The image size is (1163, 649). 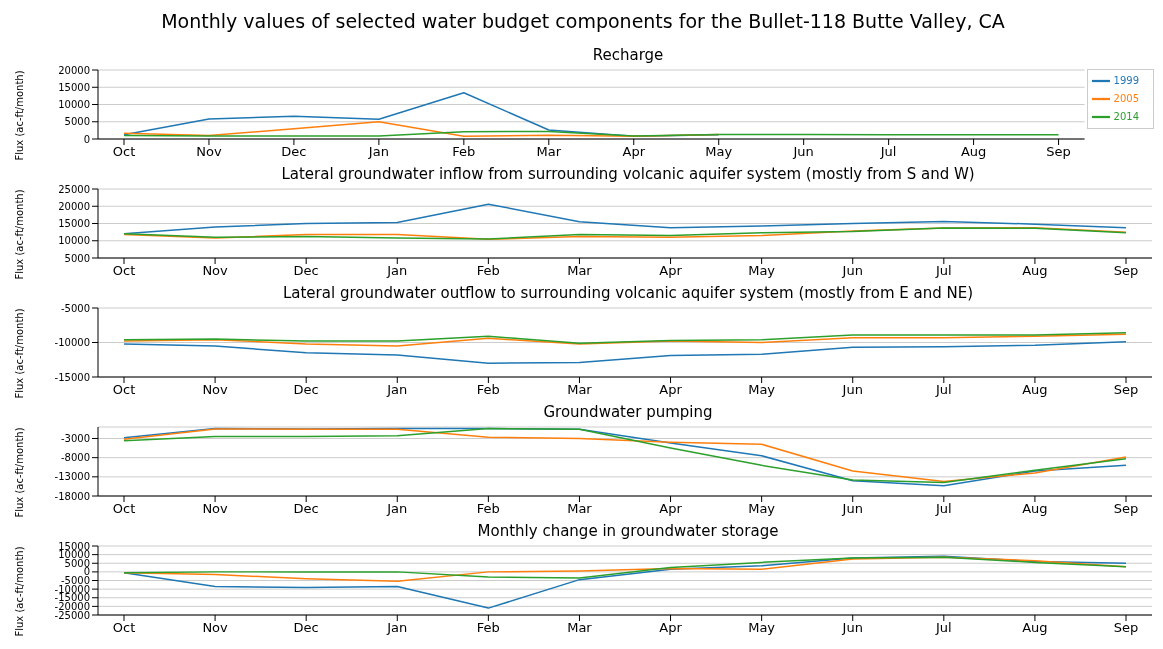 What do you see at coordinates (583, 21) in the screenshot?
I see `chart-title: Monthly values of selected water budget components for the Bullet-118 Butte Valley, CA` at bounding box center [583, 21].